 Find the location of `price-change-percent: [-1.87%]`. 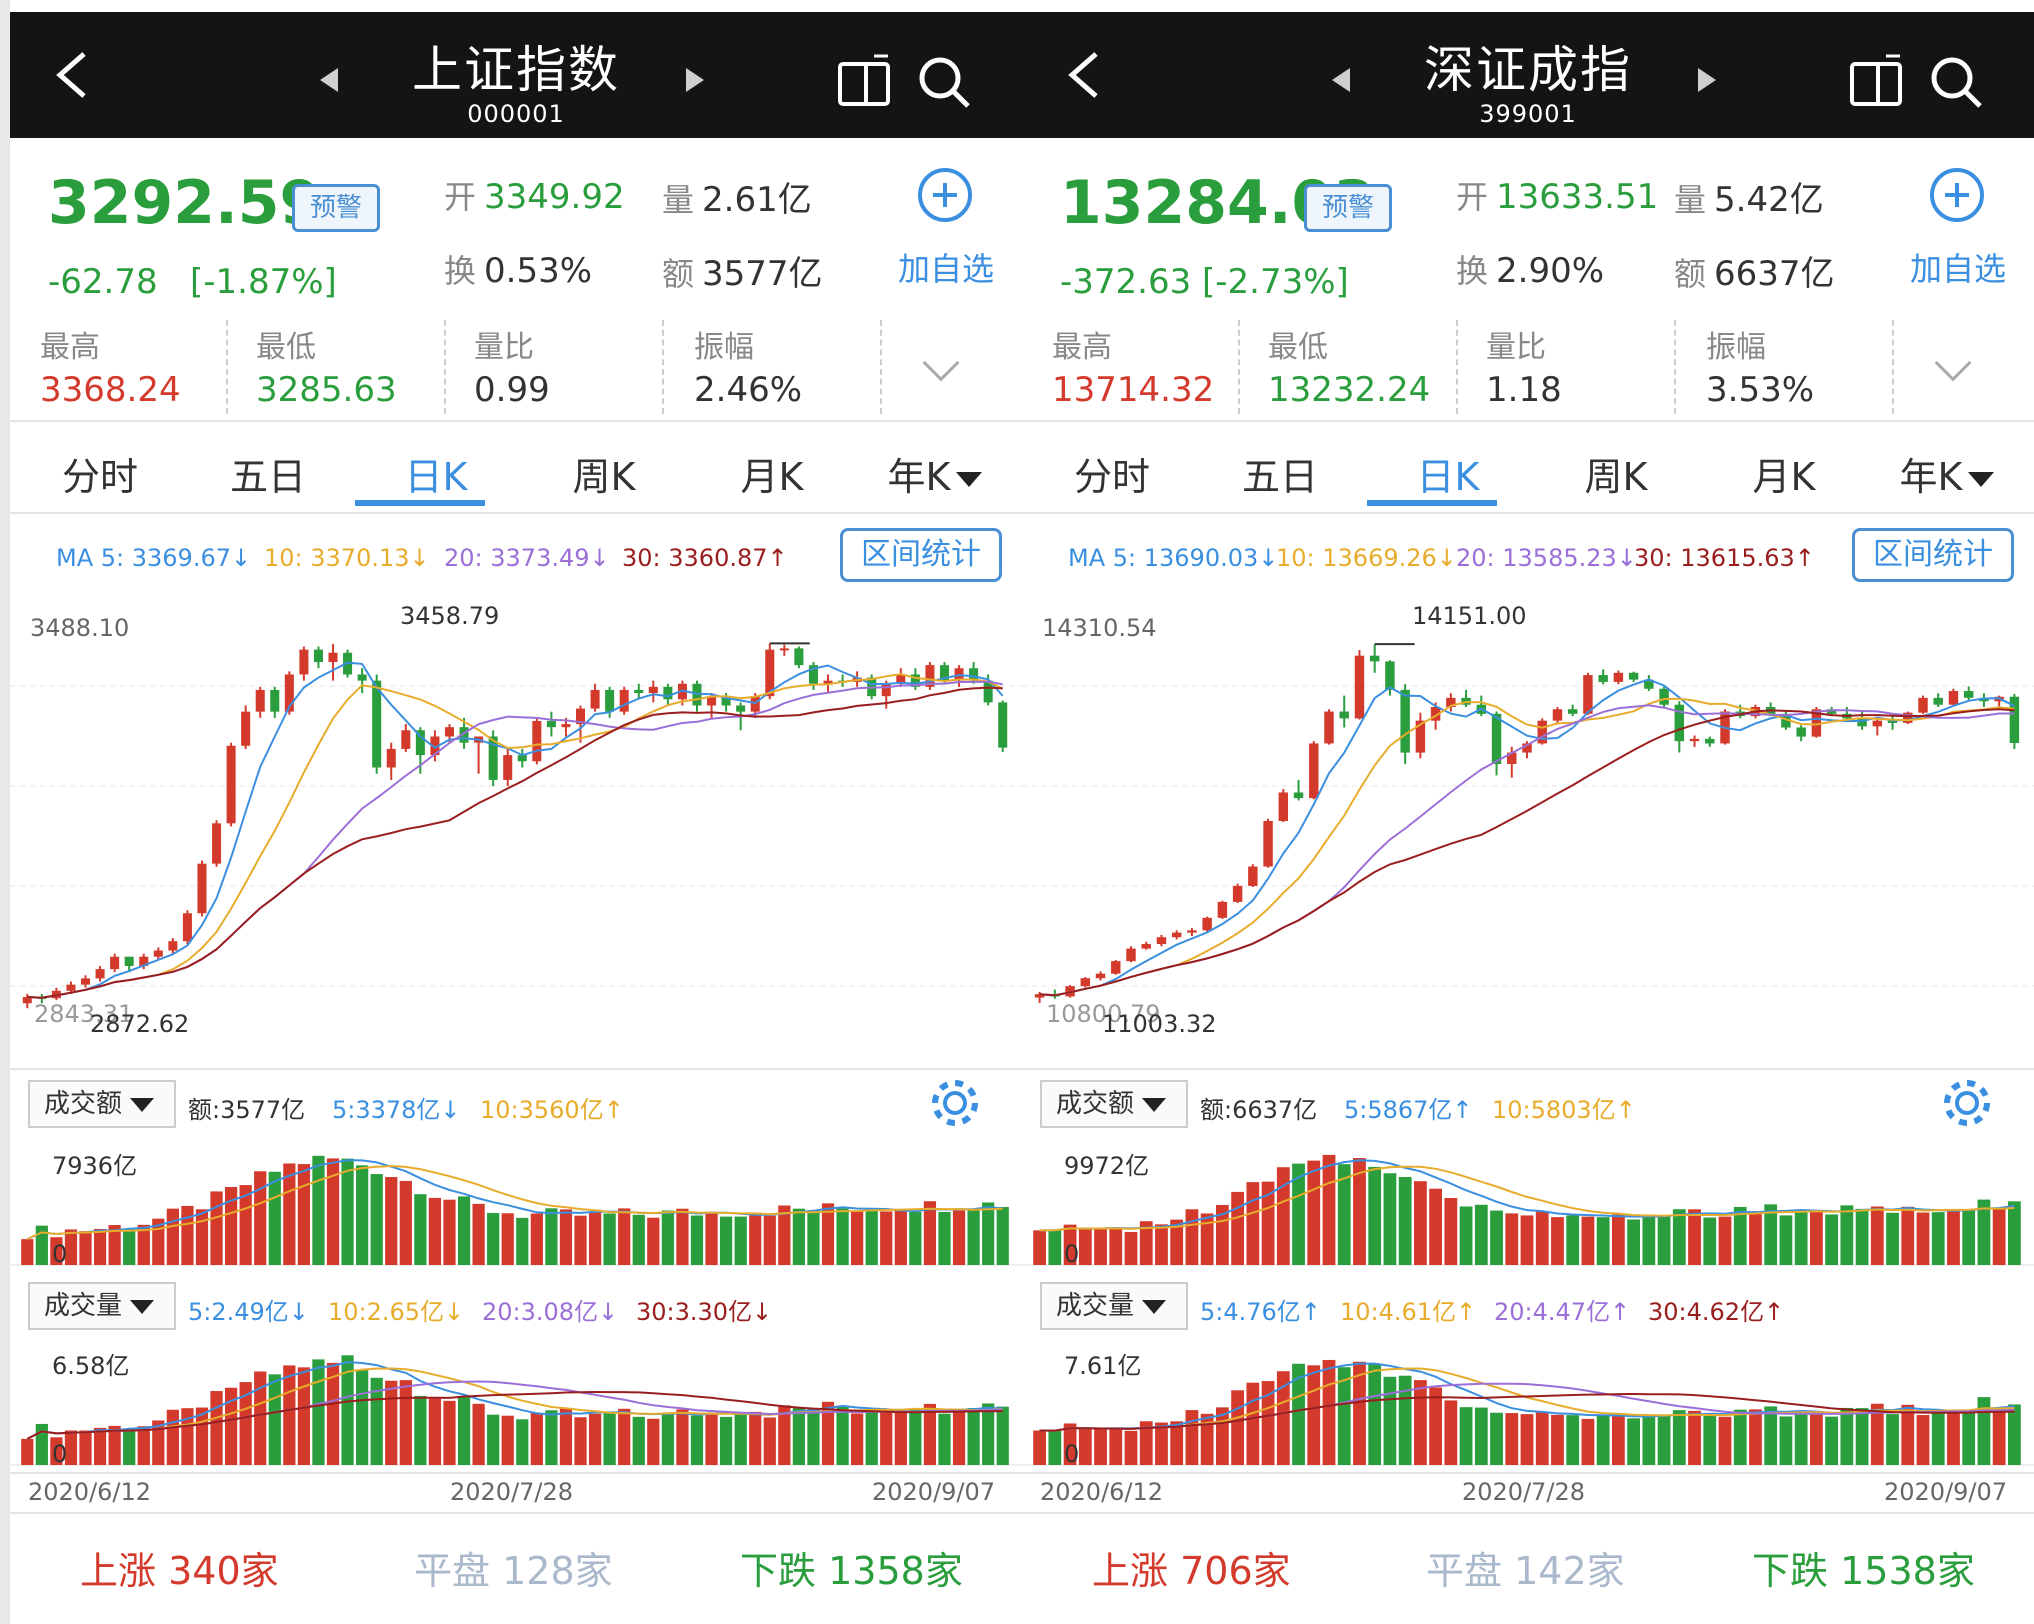

price-change-percent: [-1.87%] is located at coordinates (263, 282).